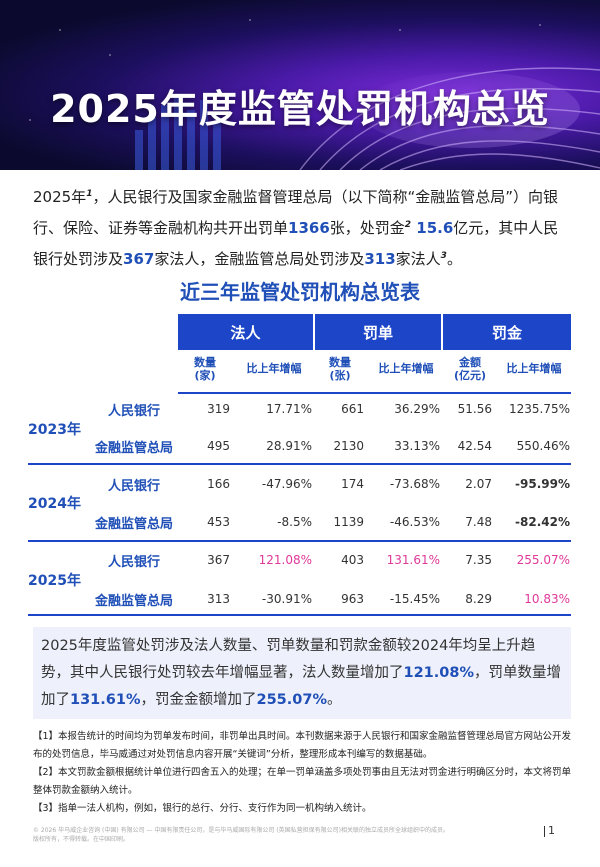 The width and height of the screenshot is (600, 867). I want to click on subheader-ticket-growth: 比上年增幅, so click(406, 368).